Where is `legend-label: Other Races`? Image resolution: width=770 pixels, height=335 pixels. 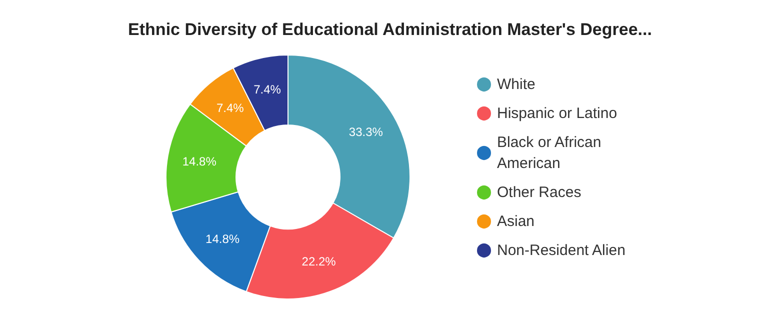 legend-label: Other Races is located at coordinates (539, 192).